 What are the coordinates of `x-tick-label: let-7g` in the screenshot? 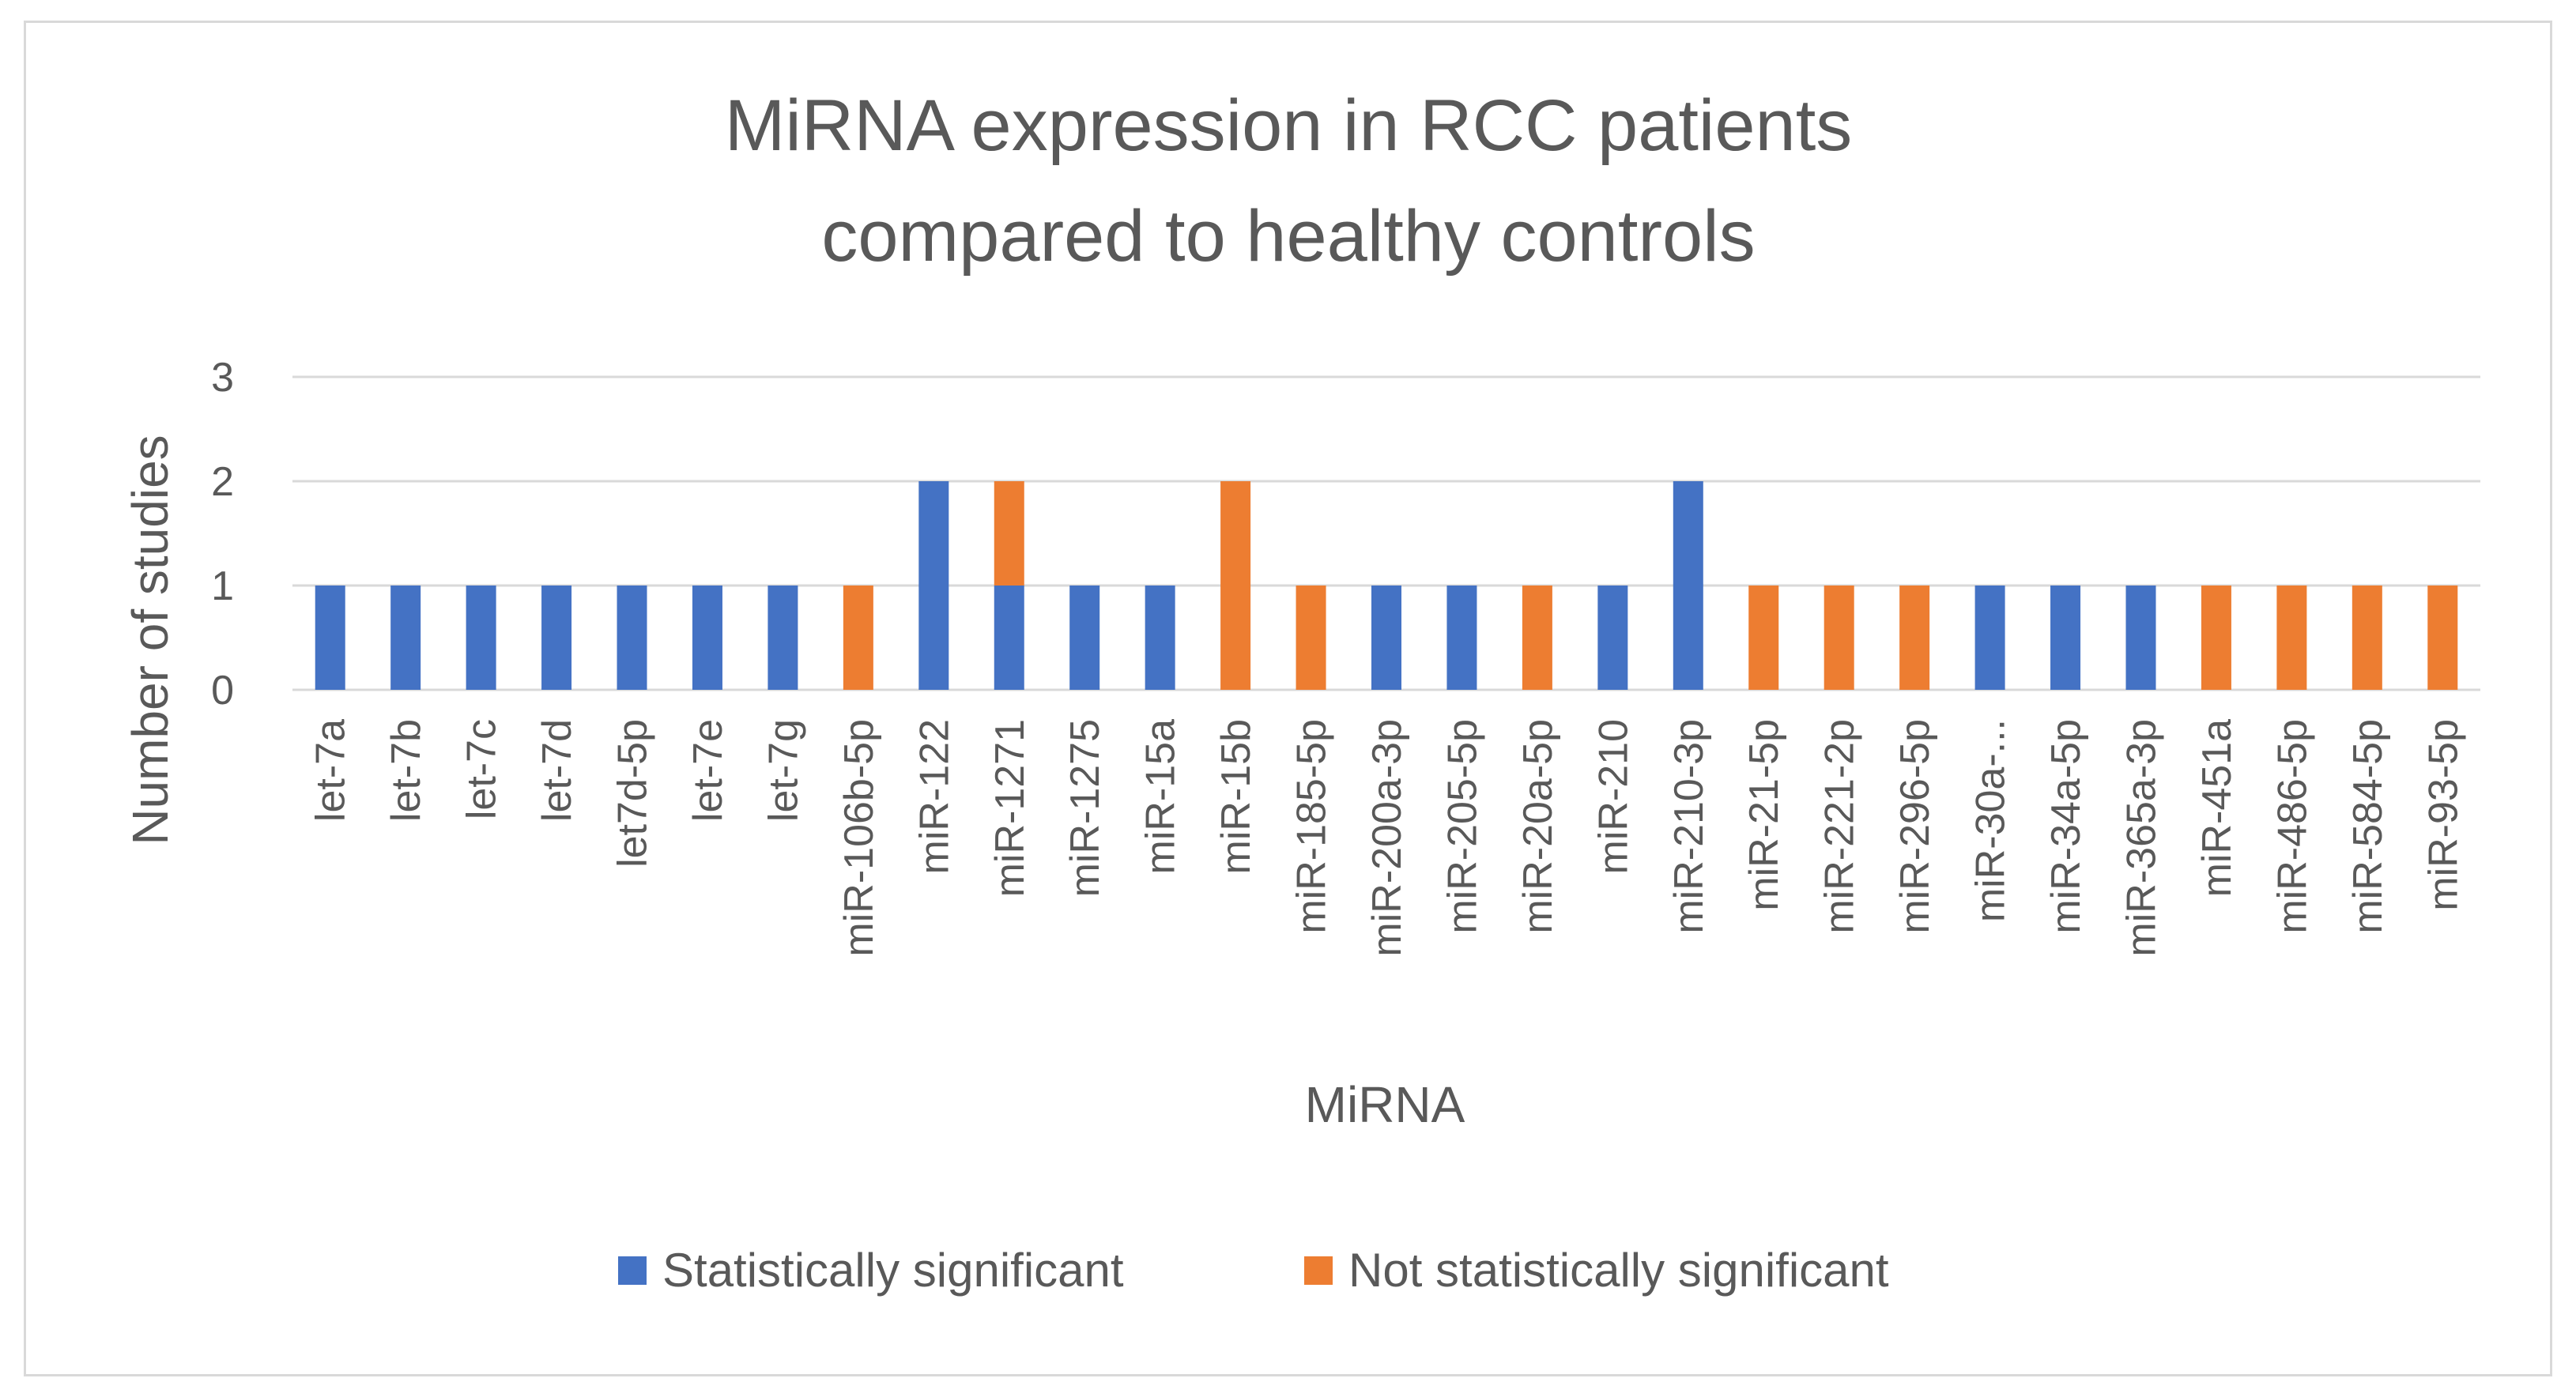 It's located at (783, 770).